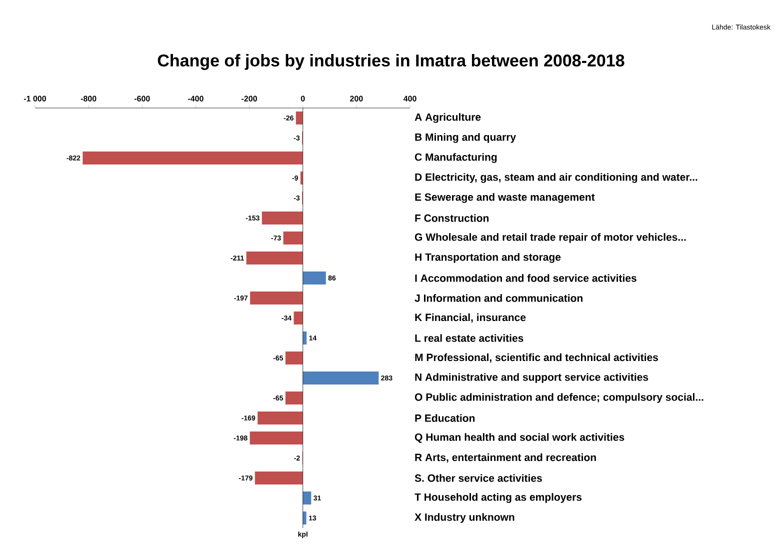 This screenshot has height=544, width=776. What do you see at coordinates (356, 99) in the screenshot?
I see `x-tick-label: 200` at bounding box center [356, 99].